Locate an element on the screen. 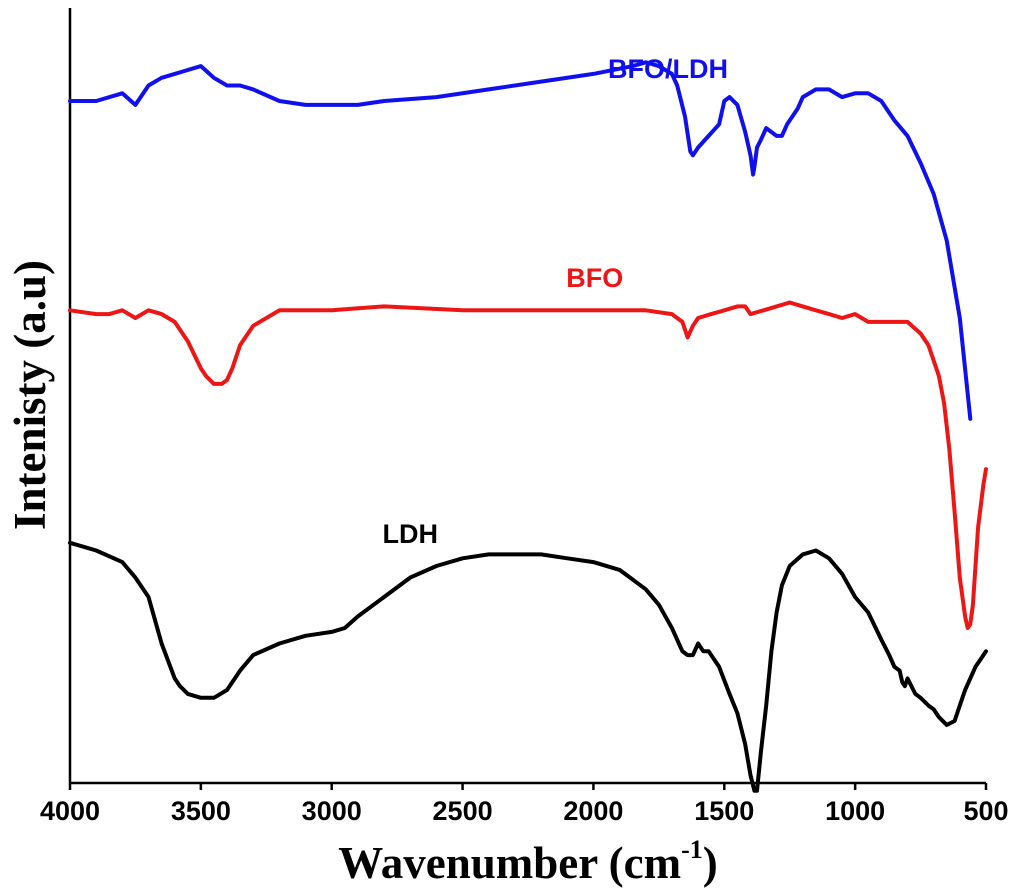 Image resolution: width=1017 pixels, height=893 pixels. x-tick-label: 3000 is located at coordinates (332, 811).